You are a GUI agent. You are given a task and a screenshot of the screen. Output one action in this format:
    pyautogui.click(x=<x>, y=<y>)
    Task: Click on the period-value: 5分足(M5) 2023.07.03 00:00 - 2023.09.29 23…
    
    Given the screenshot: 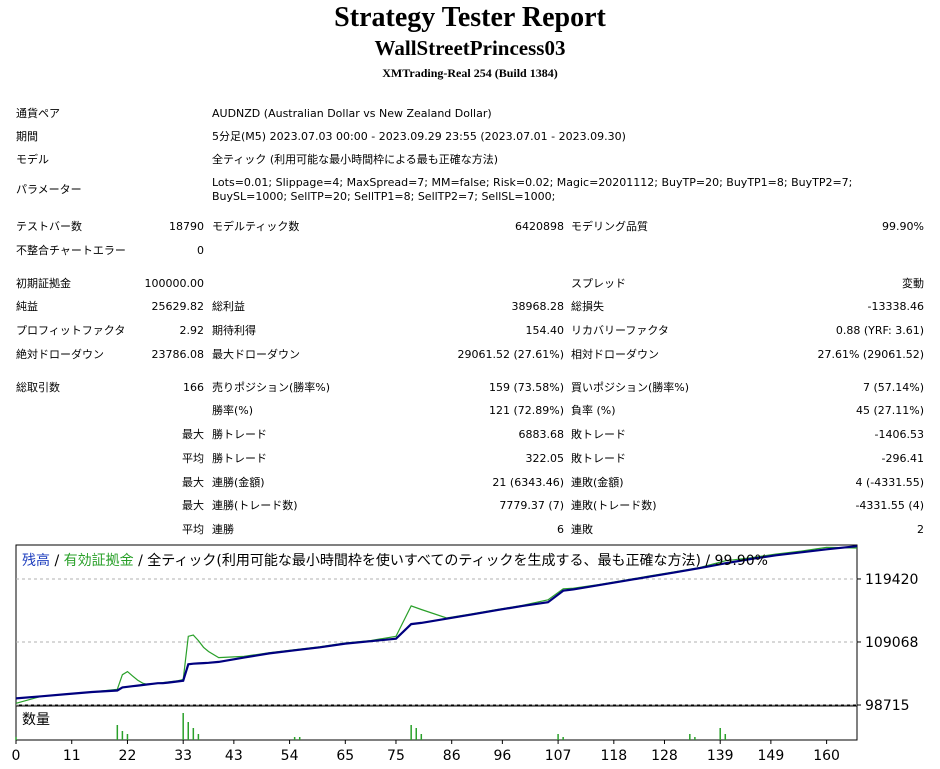 What is the action you would take?
    pyautogui.click(x=419, y=136)
    